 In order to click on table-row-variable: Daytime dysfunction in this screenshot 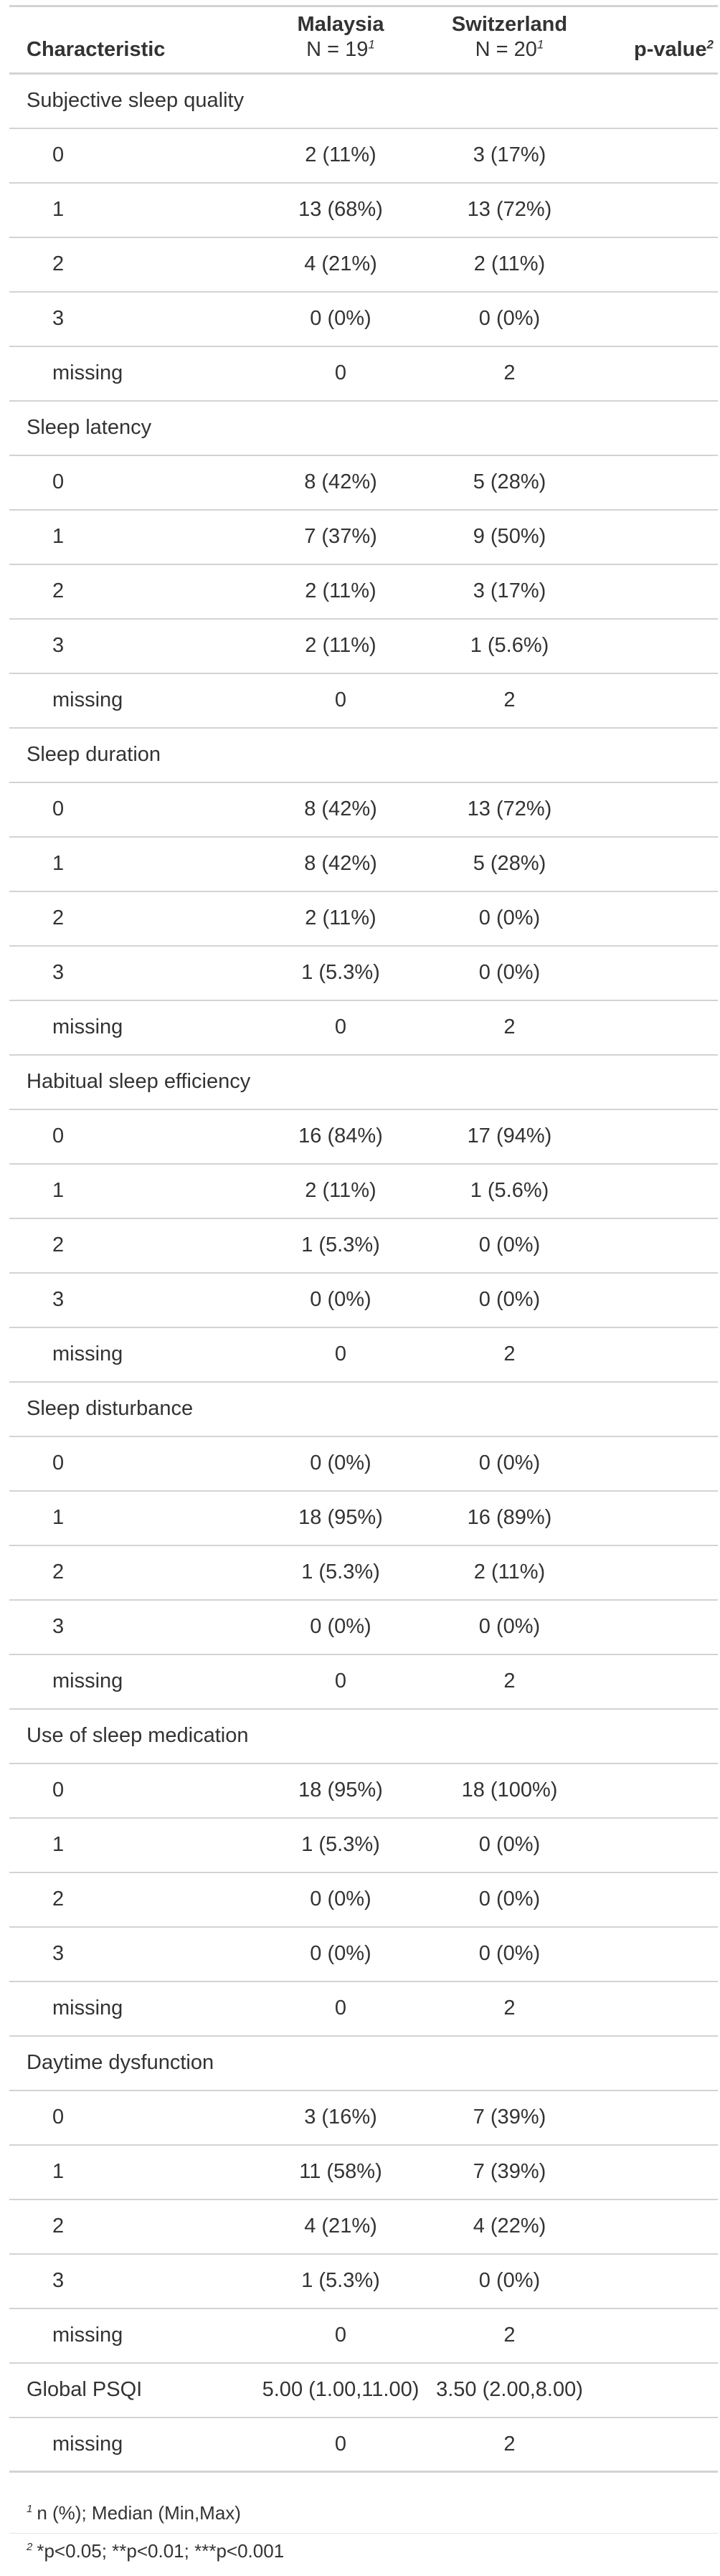, I will do `click(363, 2063)`.